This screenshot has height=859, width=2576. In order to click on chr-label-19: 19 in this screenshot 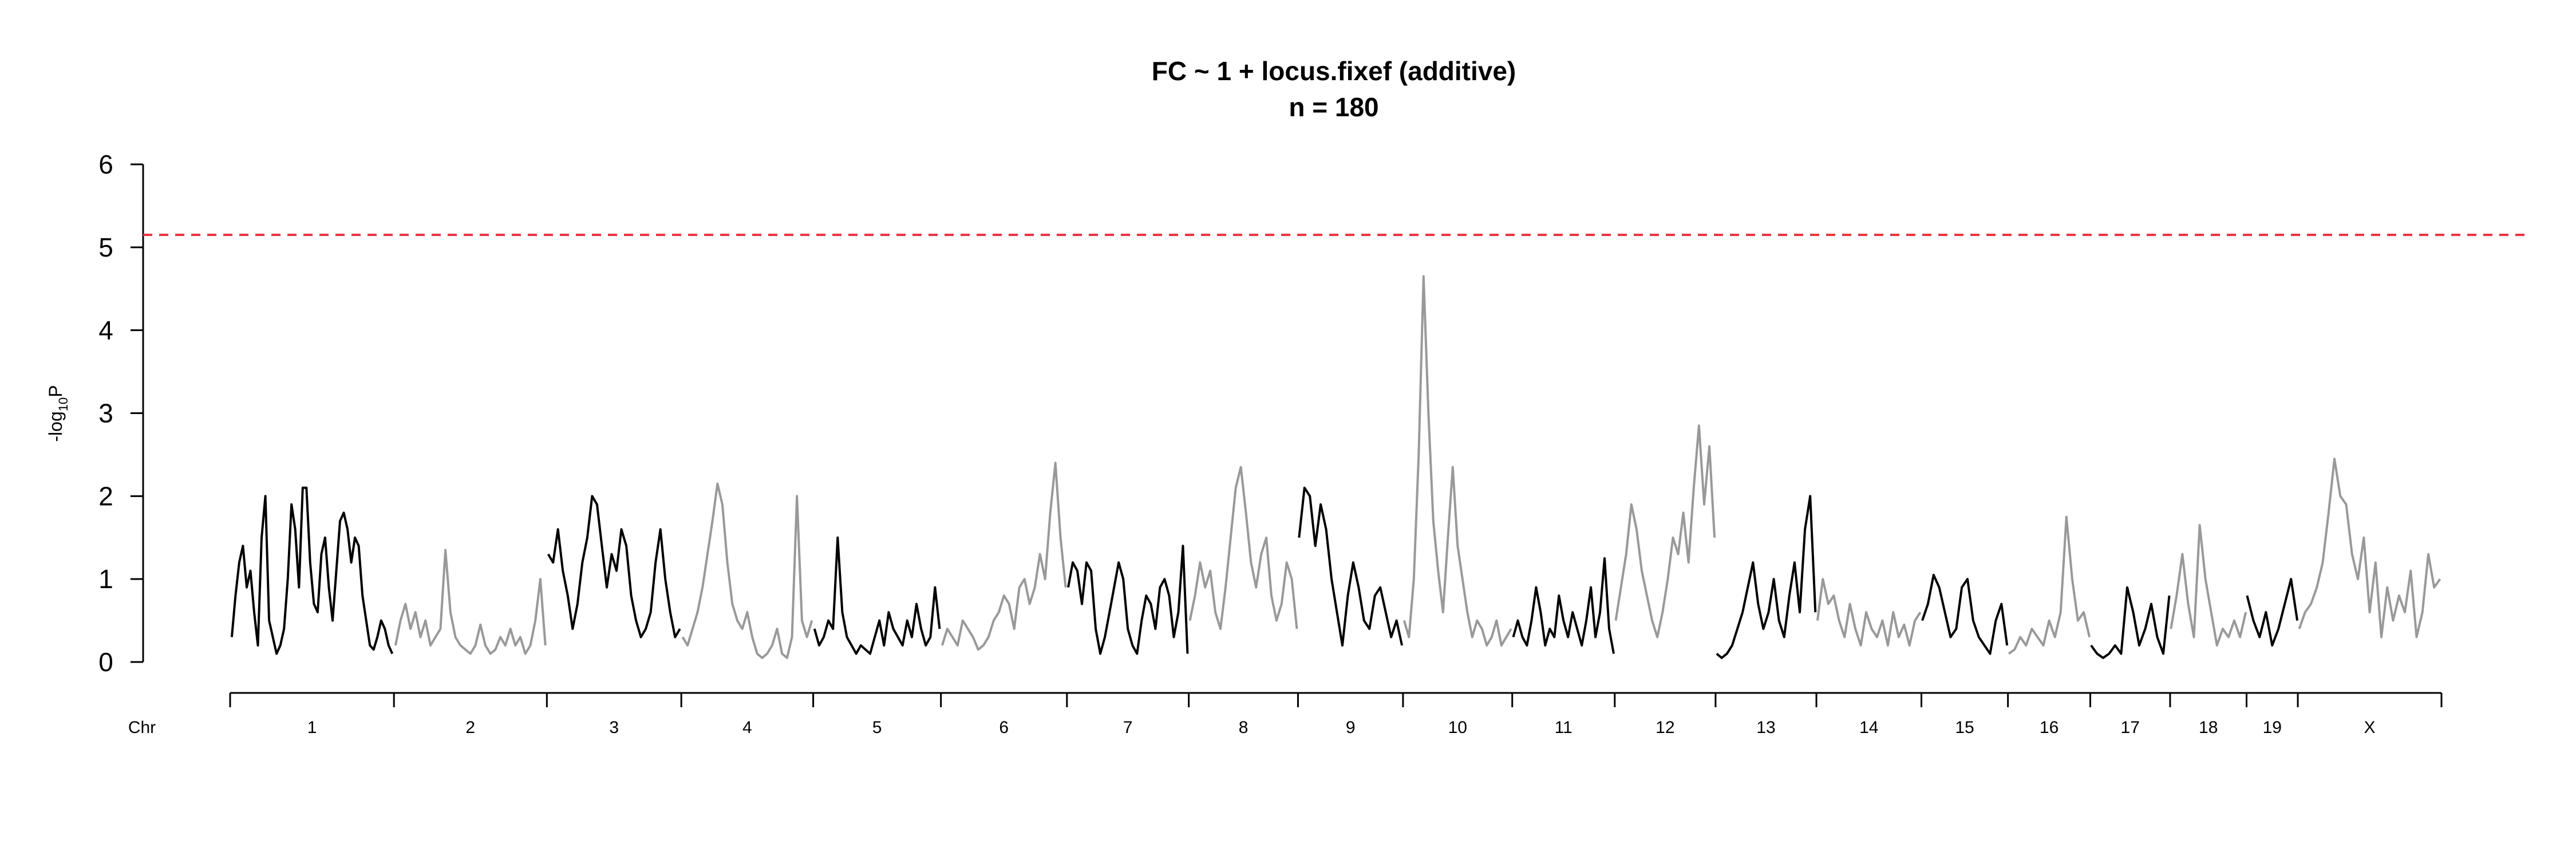, I will do `click(2272, 727)`.